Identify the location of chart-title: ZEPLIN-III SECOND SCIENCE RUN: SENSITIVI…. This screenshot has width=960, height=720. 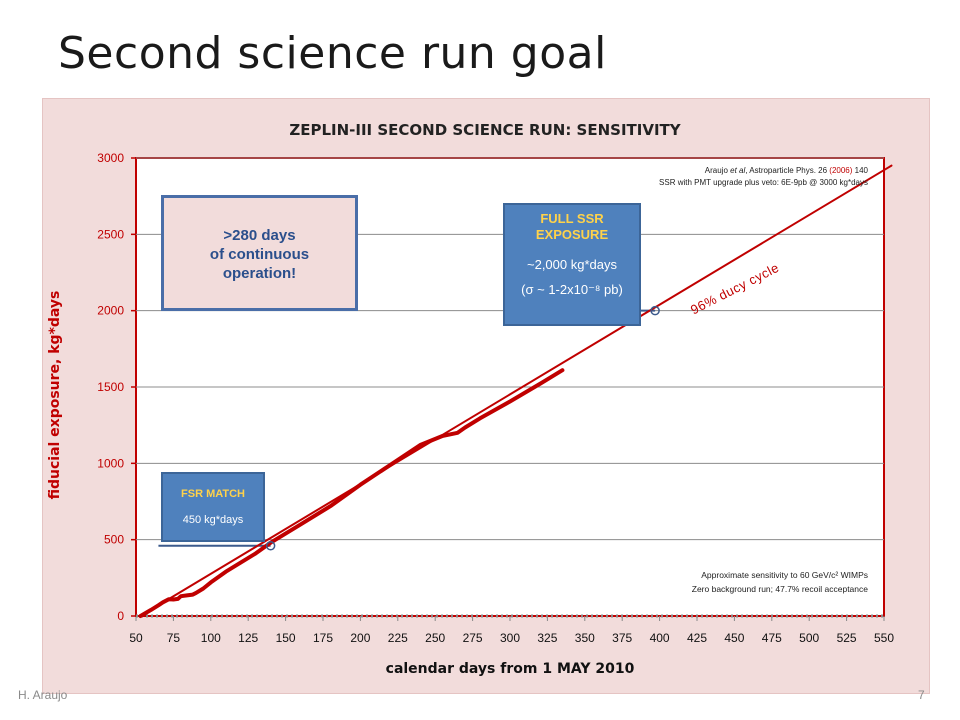
(485, 130).